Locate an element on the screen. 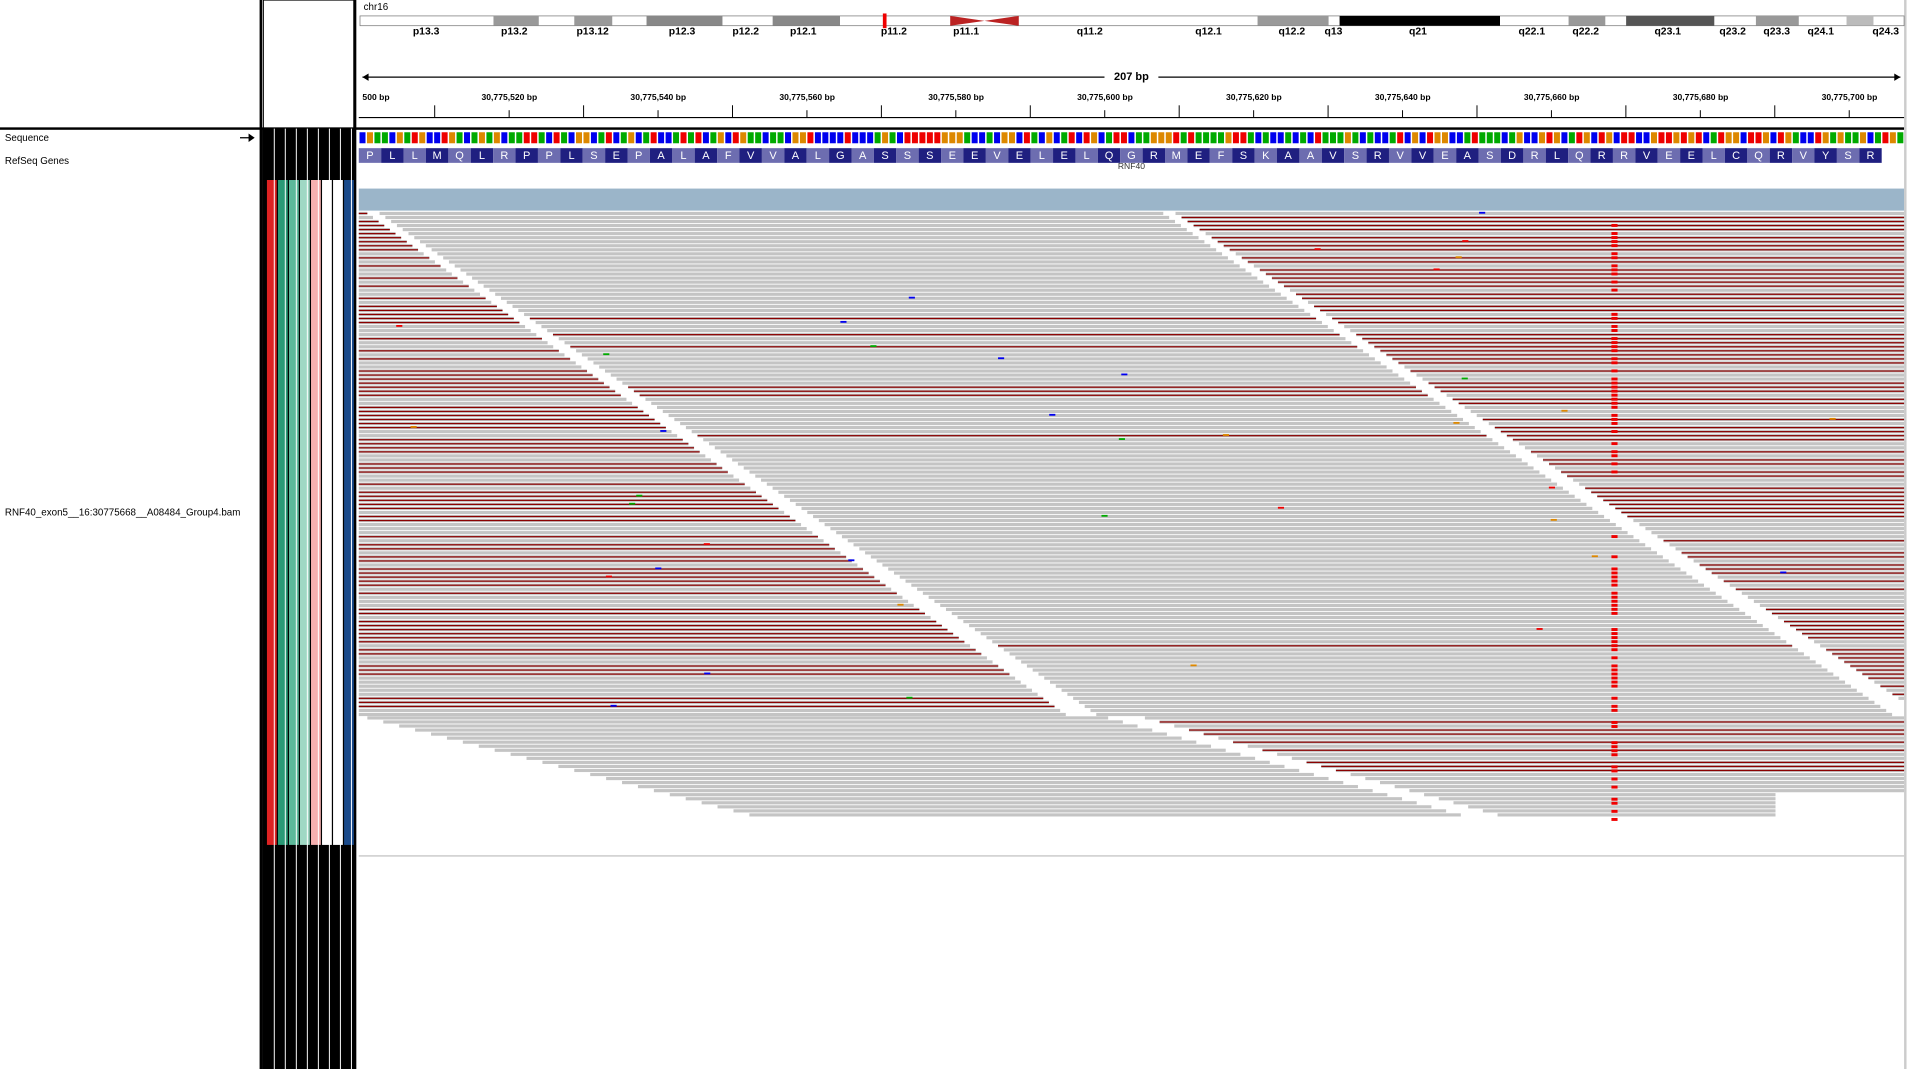 This screenshot has width=1920, height=1069. cytoband-label: p13.2 is located at coordinates (514, 32).